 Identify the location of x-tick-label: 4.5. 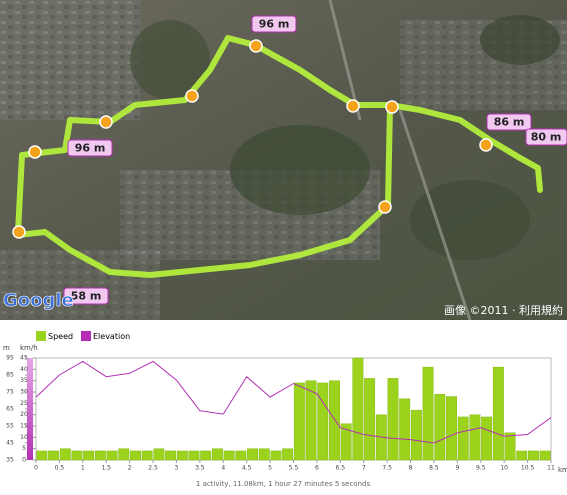
(247, 468).